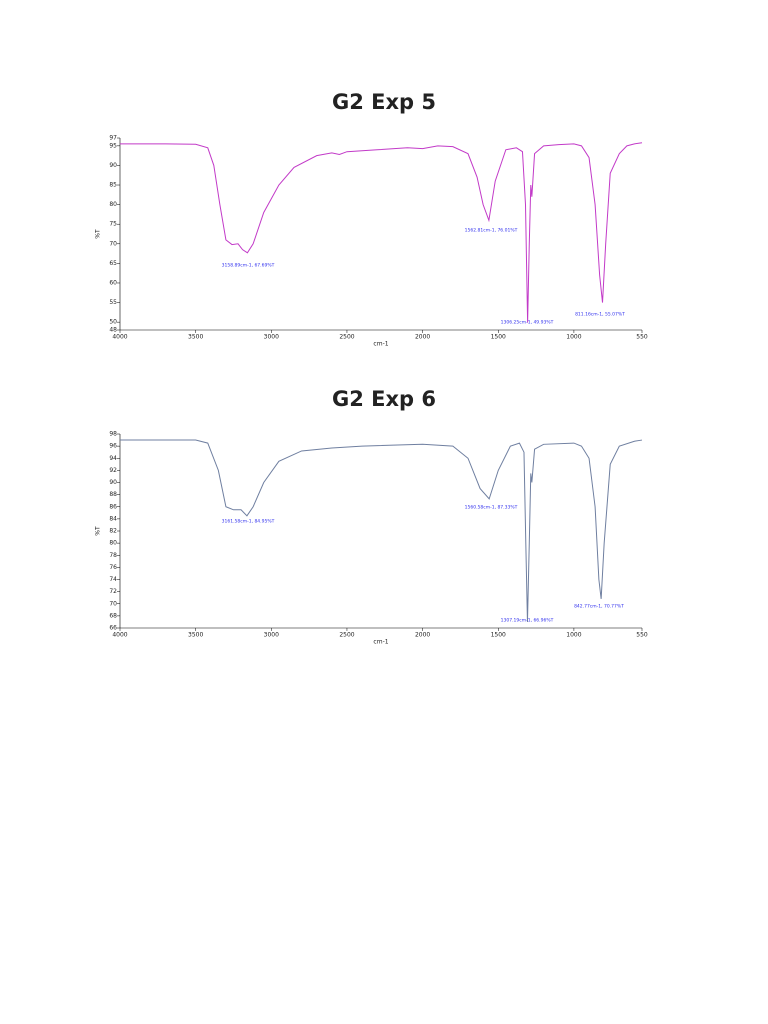  I want to click on peak-annotation: 3158.89cm-1, 67.69%T, so click(248, 266).